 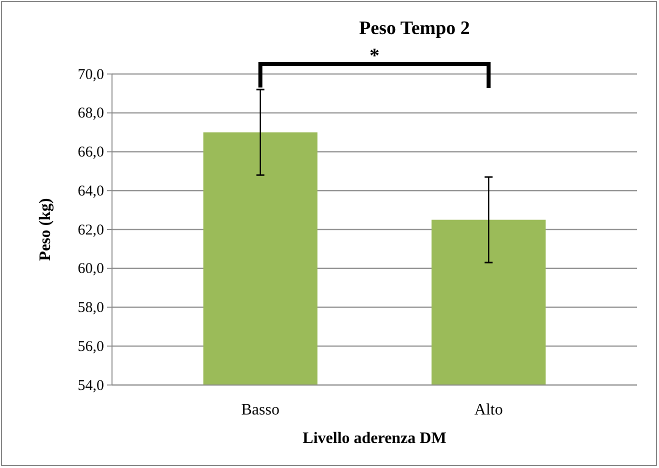 What do you see at coordinates (91, 386) in the screenshot?
I see `y-tick-label: 54,0` at bounding box center [91, 386].